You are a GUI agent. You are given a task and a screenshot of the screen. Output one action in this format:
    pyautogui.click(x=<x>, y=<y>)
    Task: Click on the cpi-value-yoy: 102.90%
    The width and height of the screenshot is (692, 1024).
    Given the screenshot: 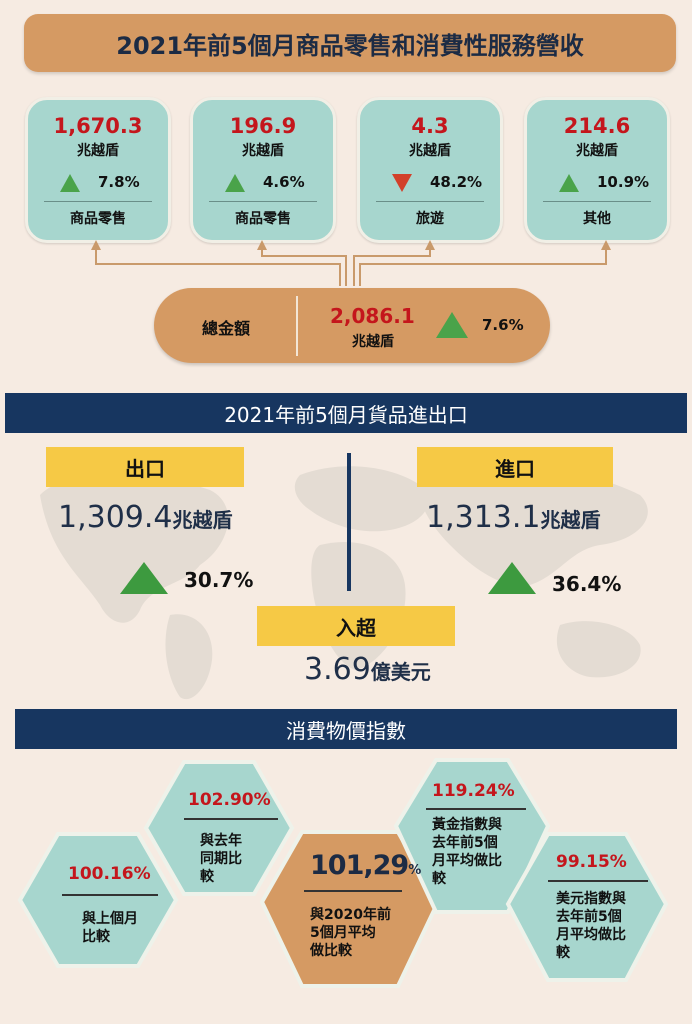 What is the action you would take?
    pyautogui.click(x=229, y=800)
    